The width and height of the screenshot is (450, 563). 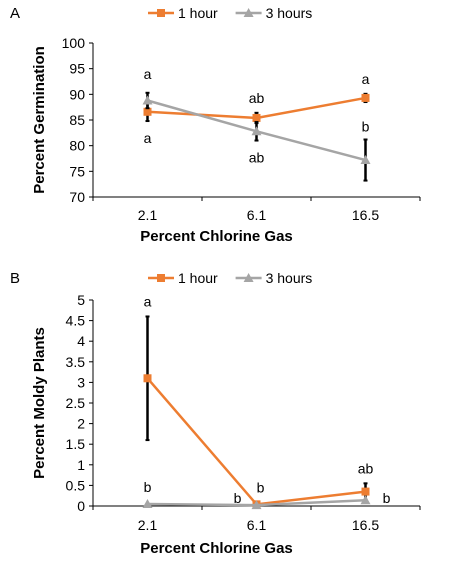 I want to click on y-tick-label: 75, so click(x=77, y=171).